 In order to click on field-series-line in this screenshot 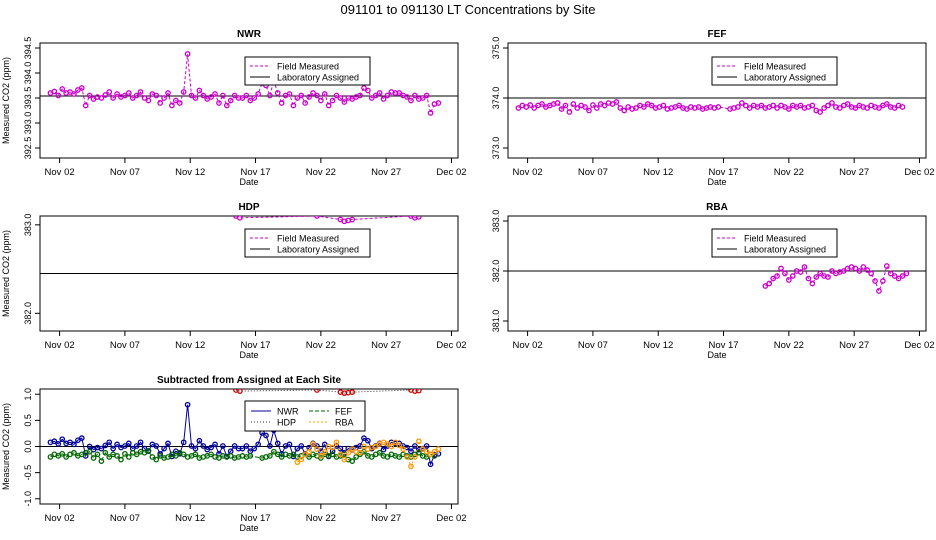, I will do `click(244, 84)`.